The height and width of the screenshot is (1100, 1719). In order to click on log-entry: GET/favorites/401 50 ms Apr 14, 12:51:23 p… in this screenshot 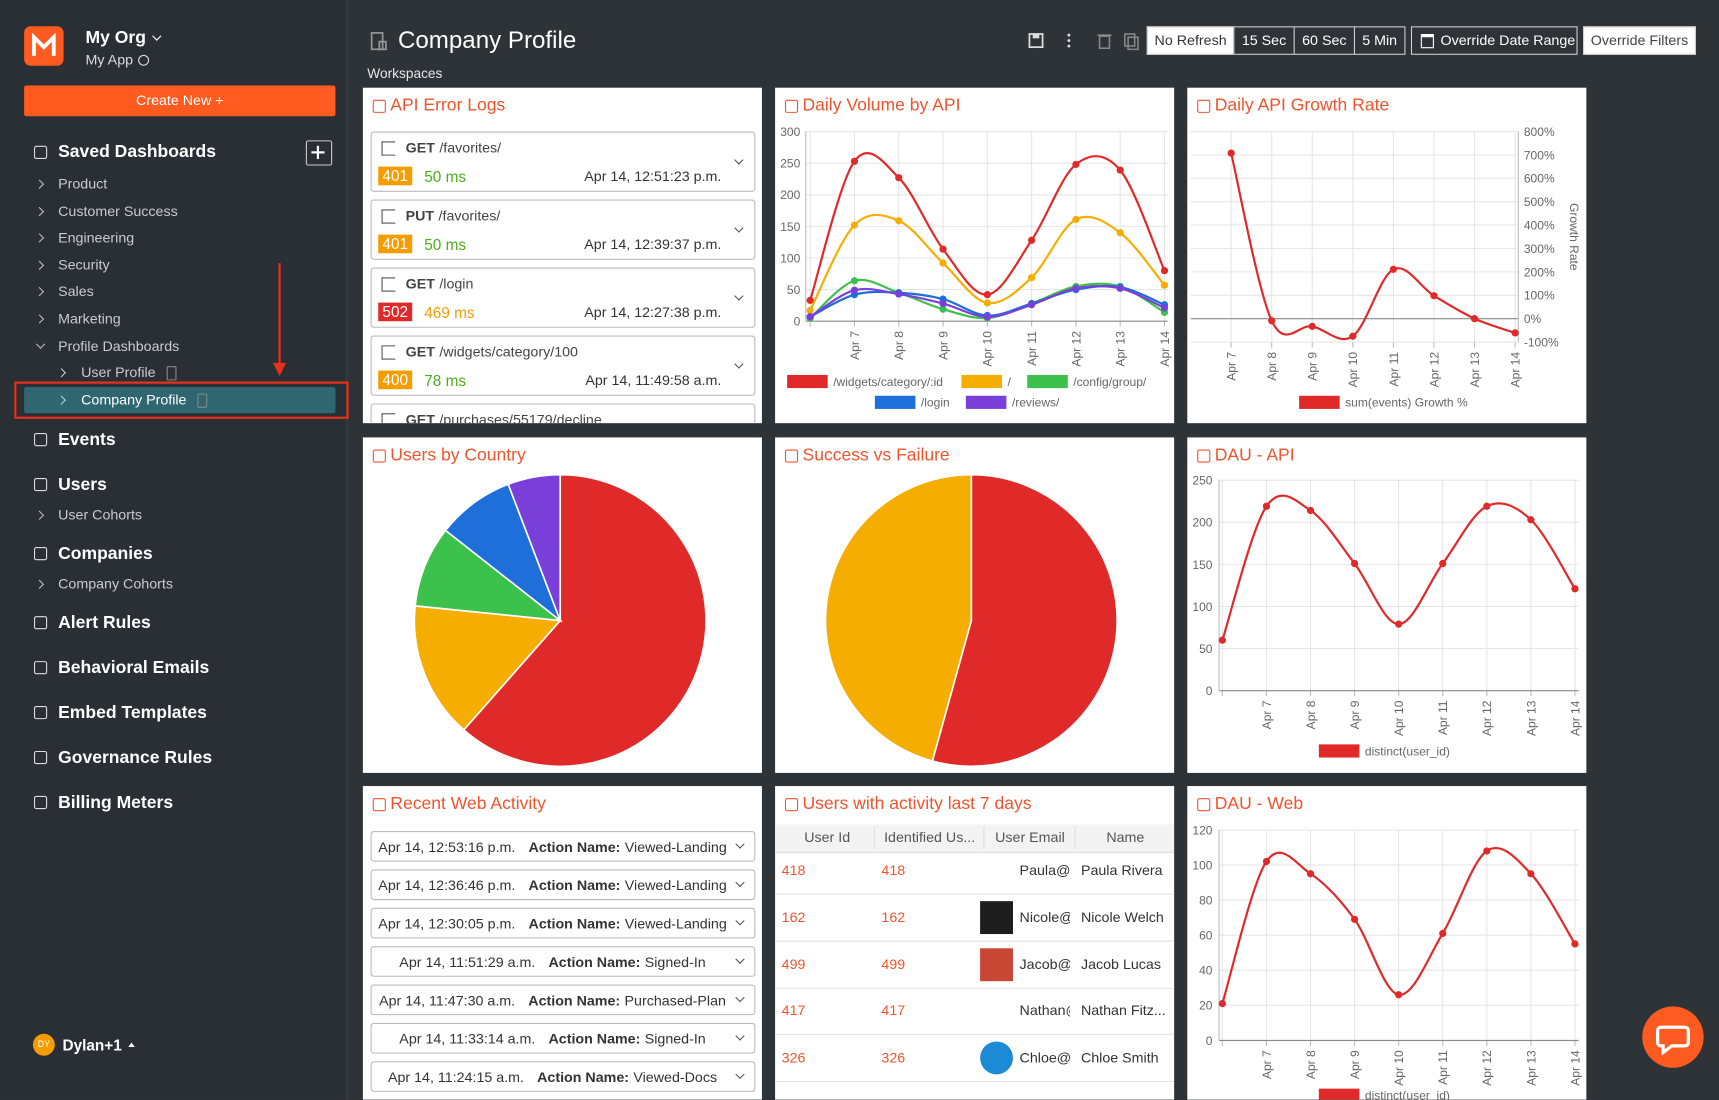, I will do `click(563, 161)`.